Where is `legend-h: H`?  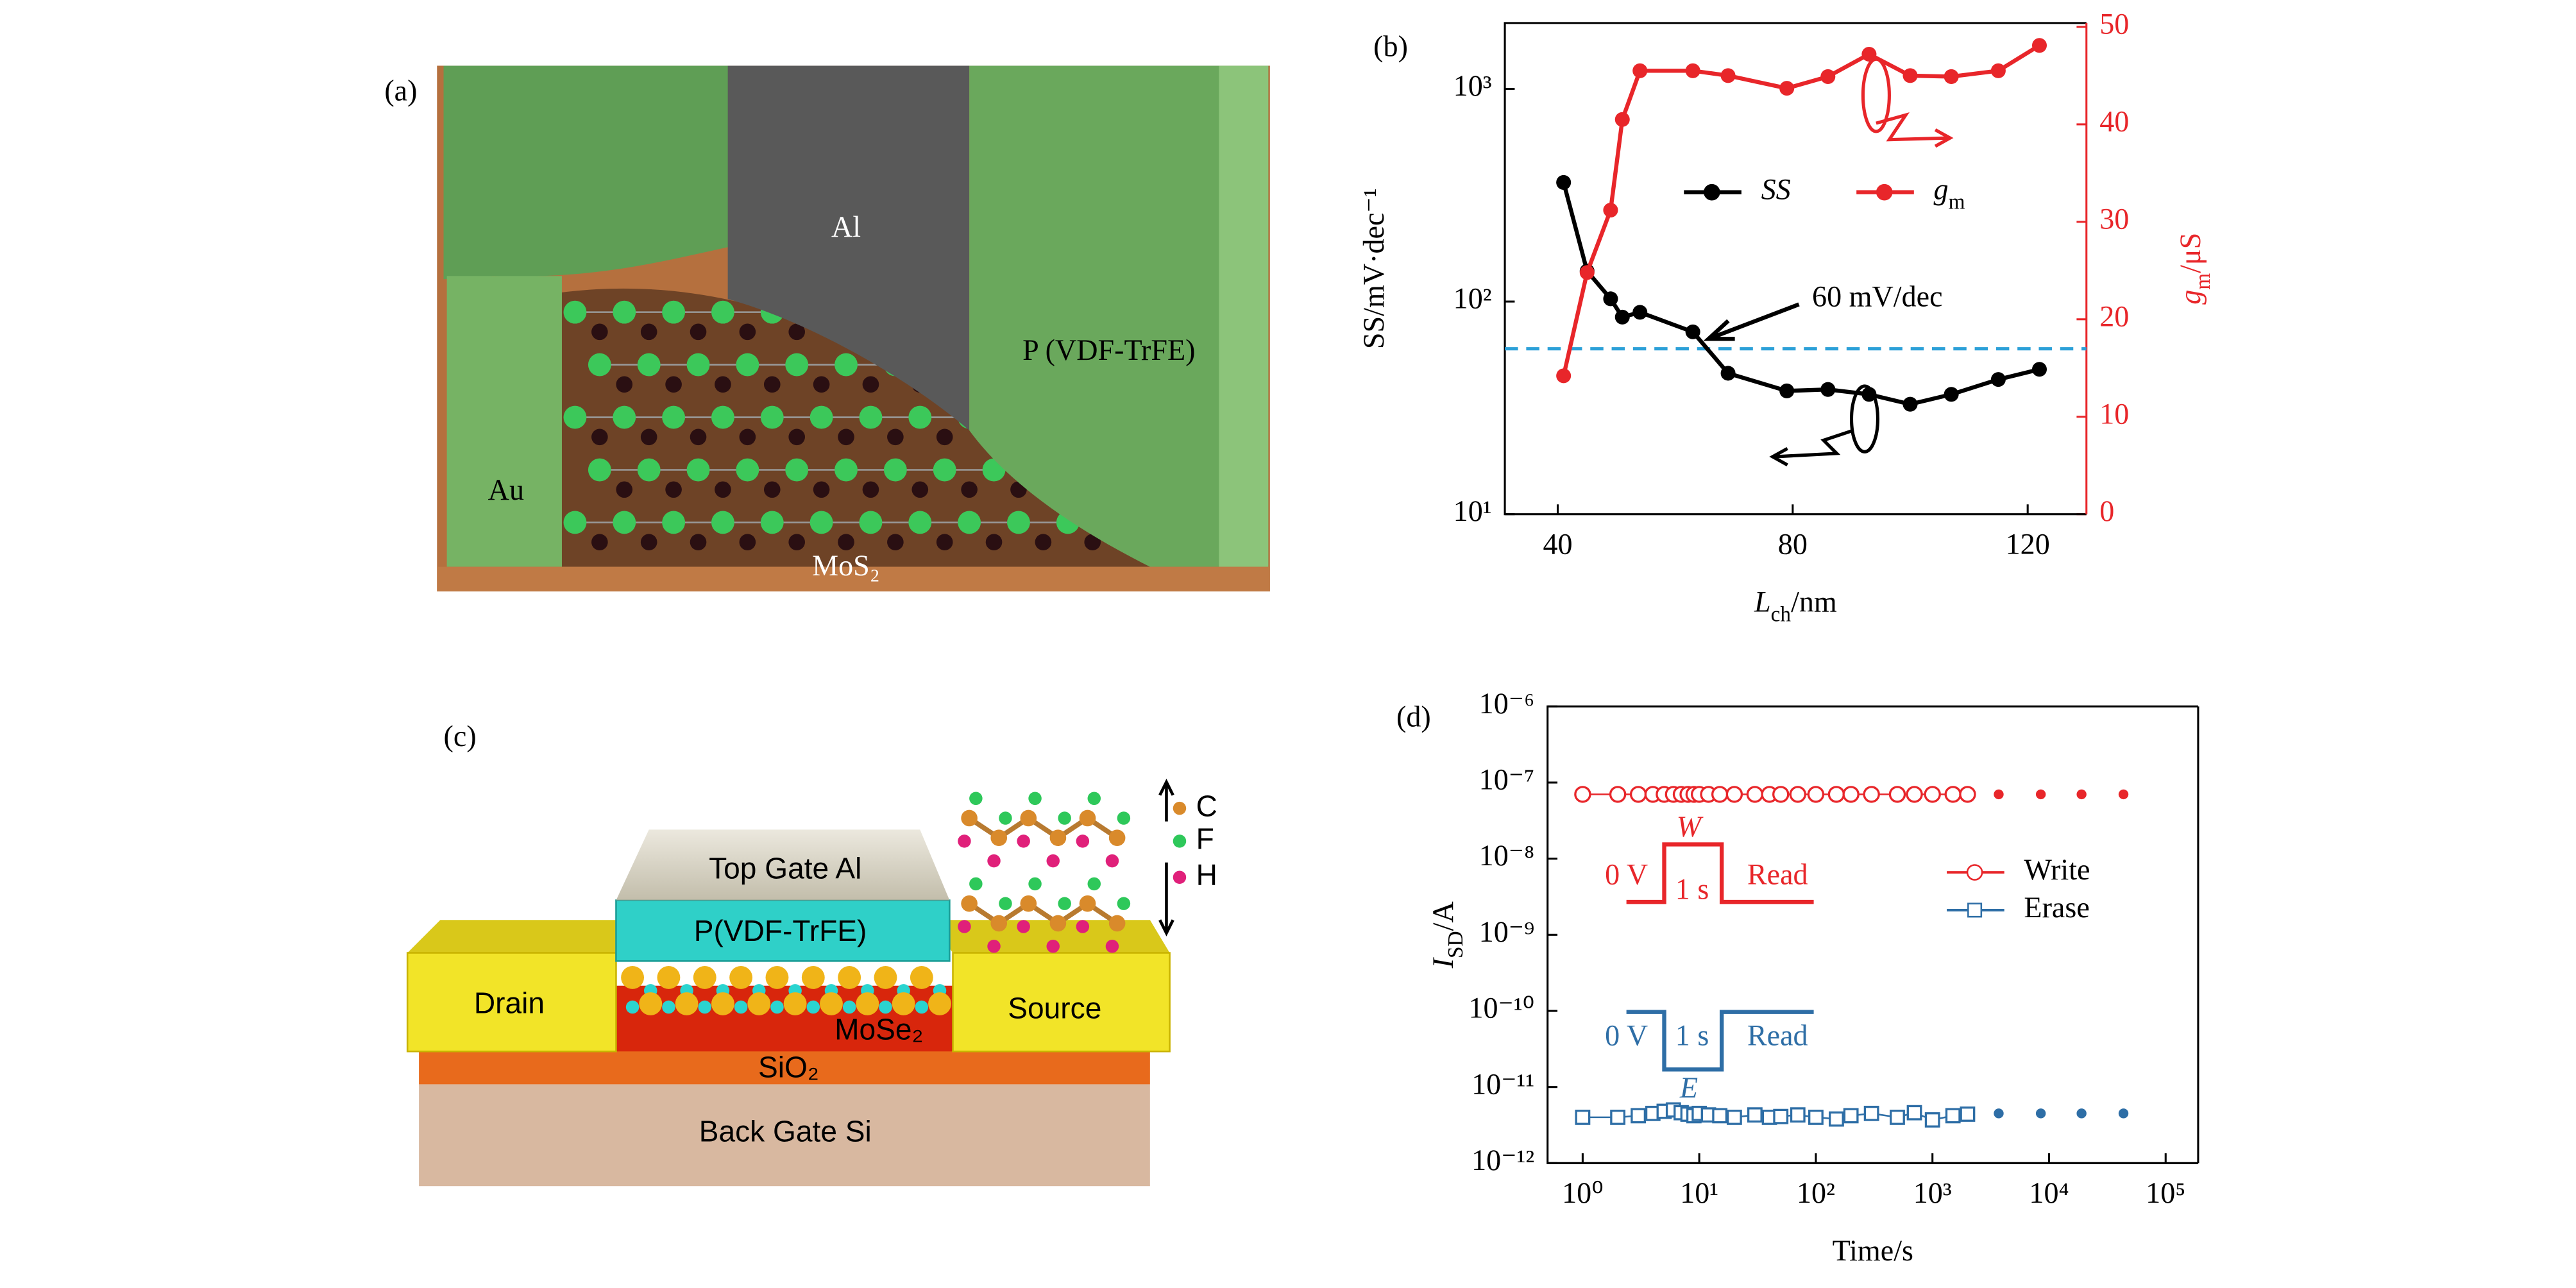
legend-h: H is located at coordinates (1206, 875).